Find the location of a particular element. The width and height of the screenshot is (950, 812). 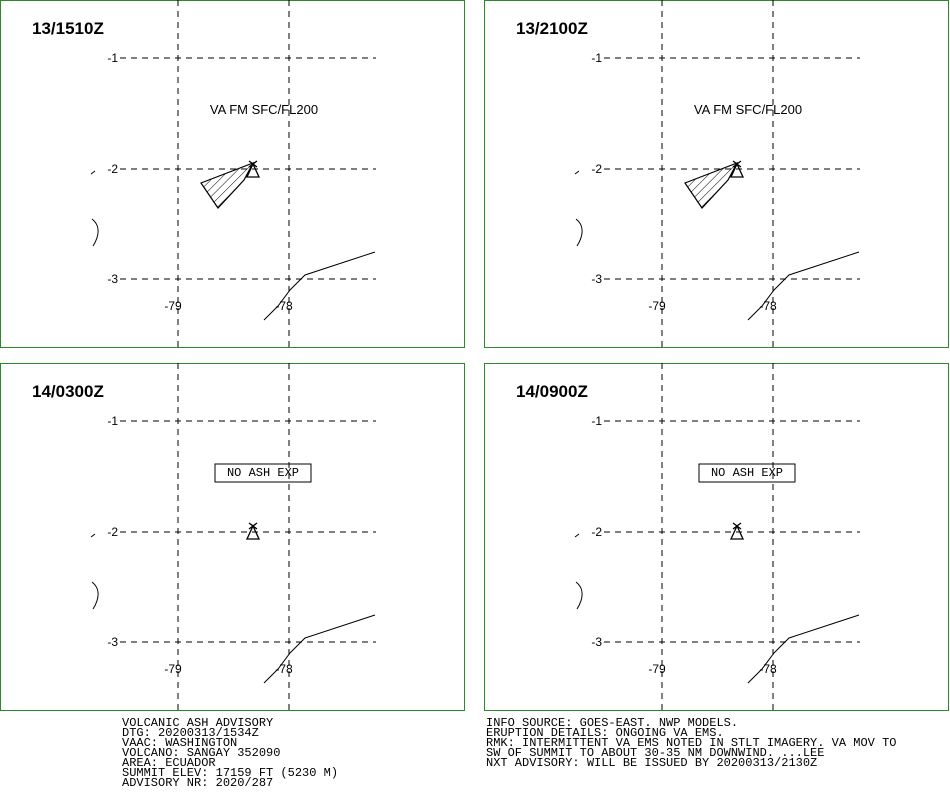

advisory-line: AREA: ECUADOR is located at coordinates (169, 763).